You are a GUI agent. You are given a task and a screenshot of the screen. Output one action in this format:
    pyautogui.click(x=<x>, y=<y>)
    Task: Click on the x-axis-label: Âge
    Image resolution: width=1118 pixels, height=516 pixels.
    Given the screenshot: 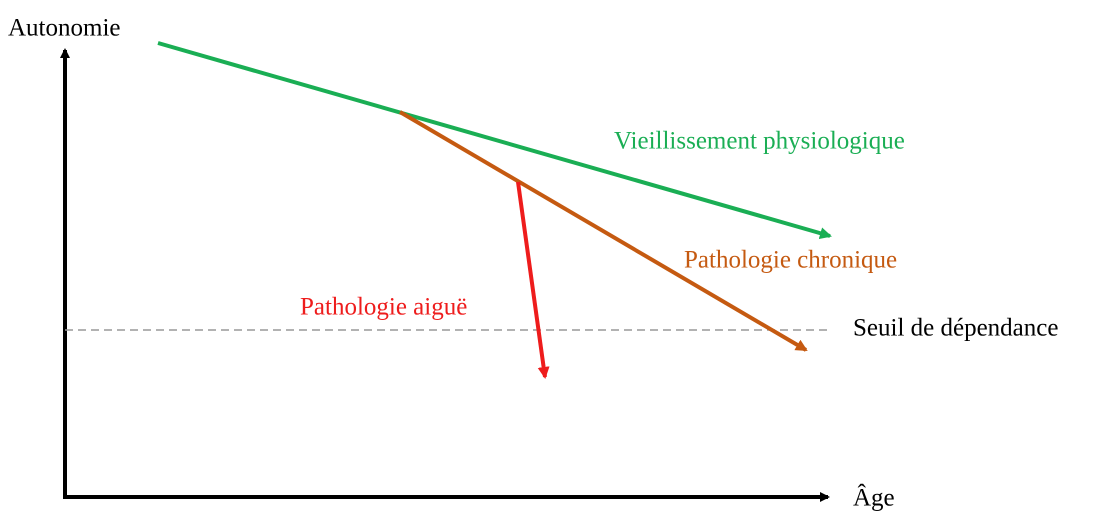 What is the action you would take?
    pyautogui.click(x=874, y=498)
    